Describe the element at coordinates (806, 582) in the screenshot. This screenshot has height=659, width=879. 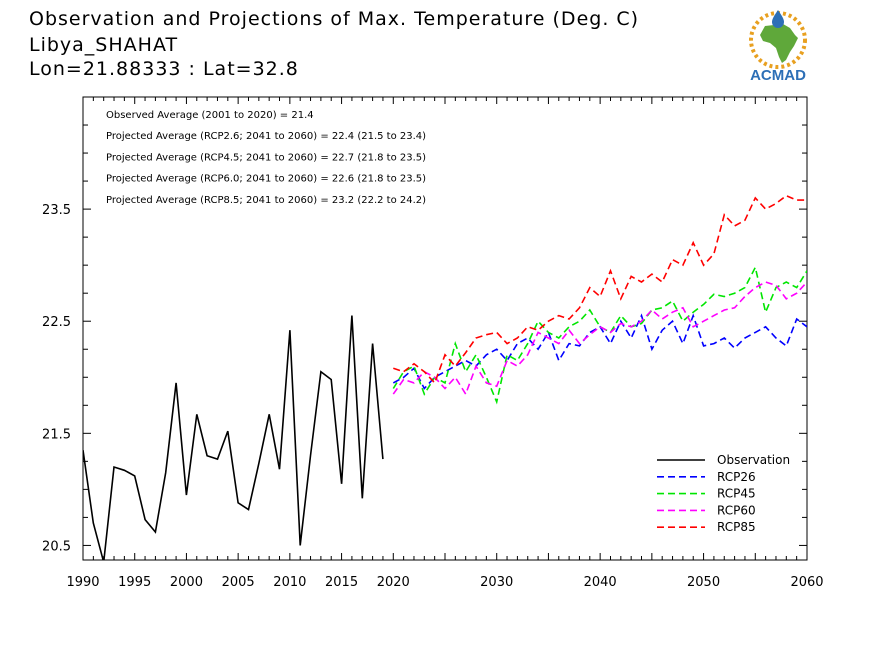
I see `x-tick-label: 2060` at that location.